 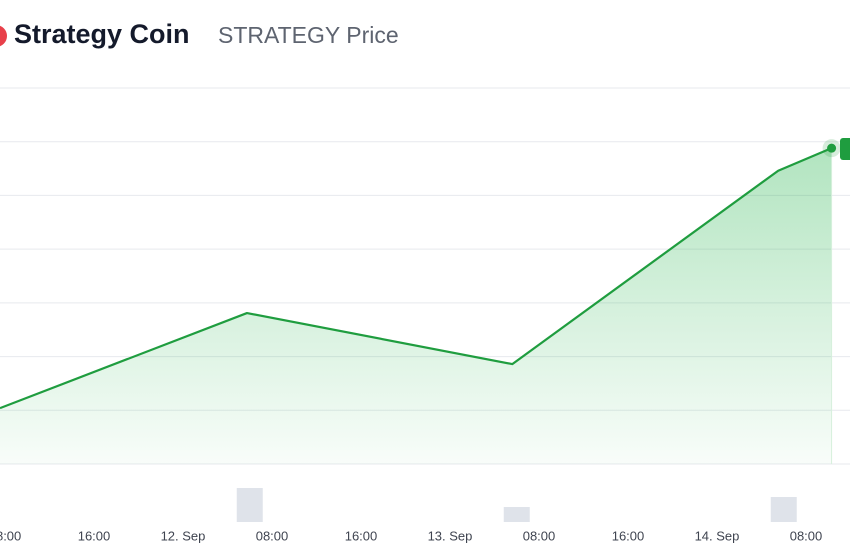 What do you see at coordinates (717, 535) in the screenshot?
I see `x-tick-label: 14. Sep` at bounding box center [717, 535].